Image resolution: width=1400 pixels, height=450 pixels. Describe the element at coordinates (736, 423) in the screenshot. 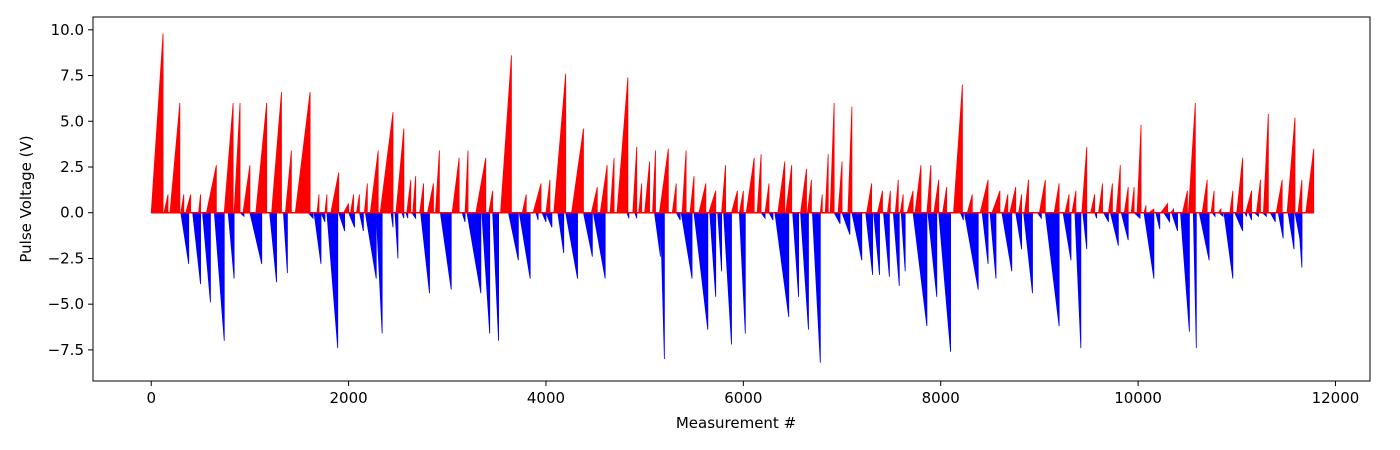

I see `x-axis-title: Measurement #` at that location.